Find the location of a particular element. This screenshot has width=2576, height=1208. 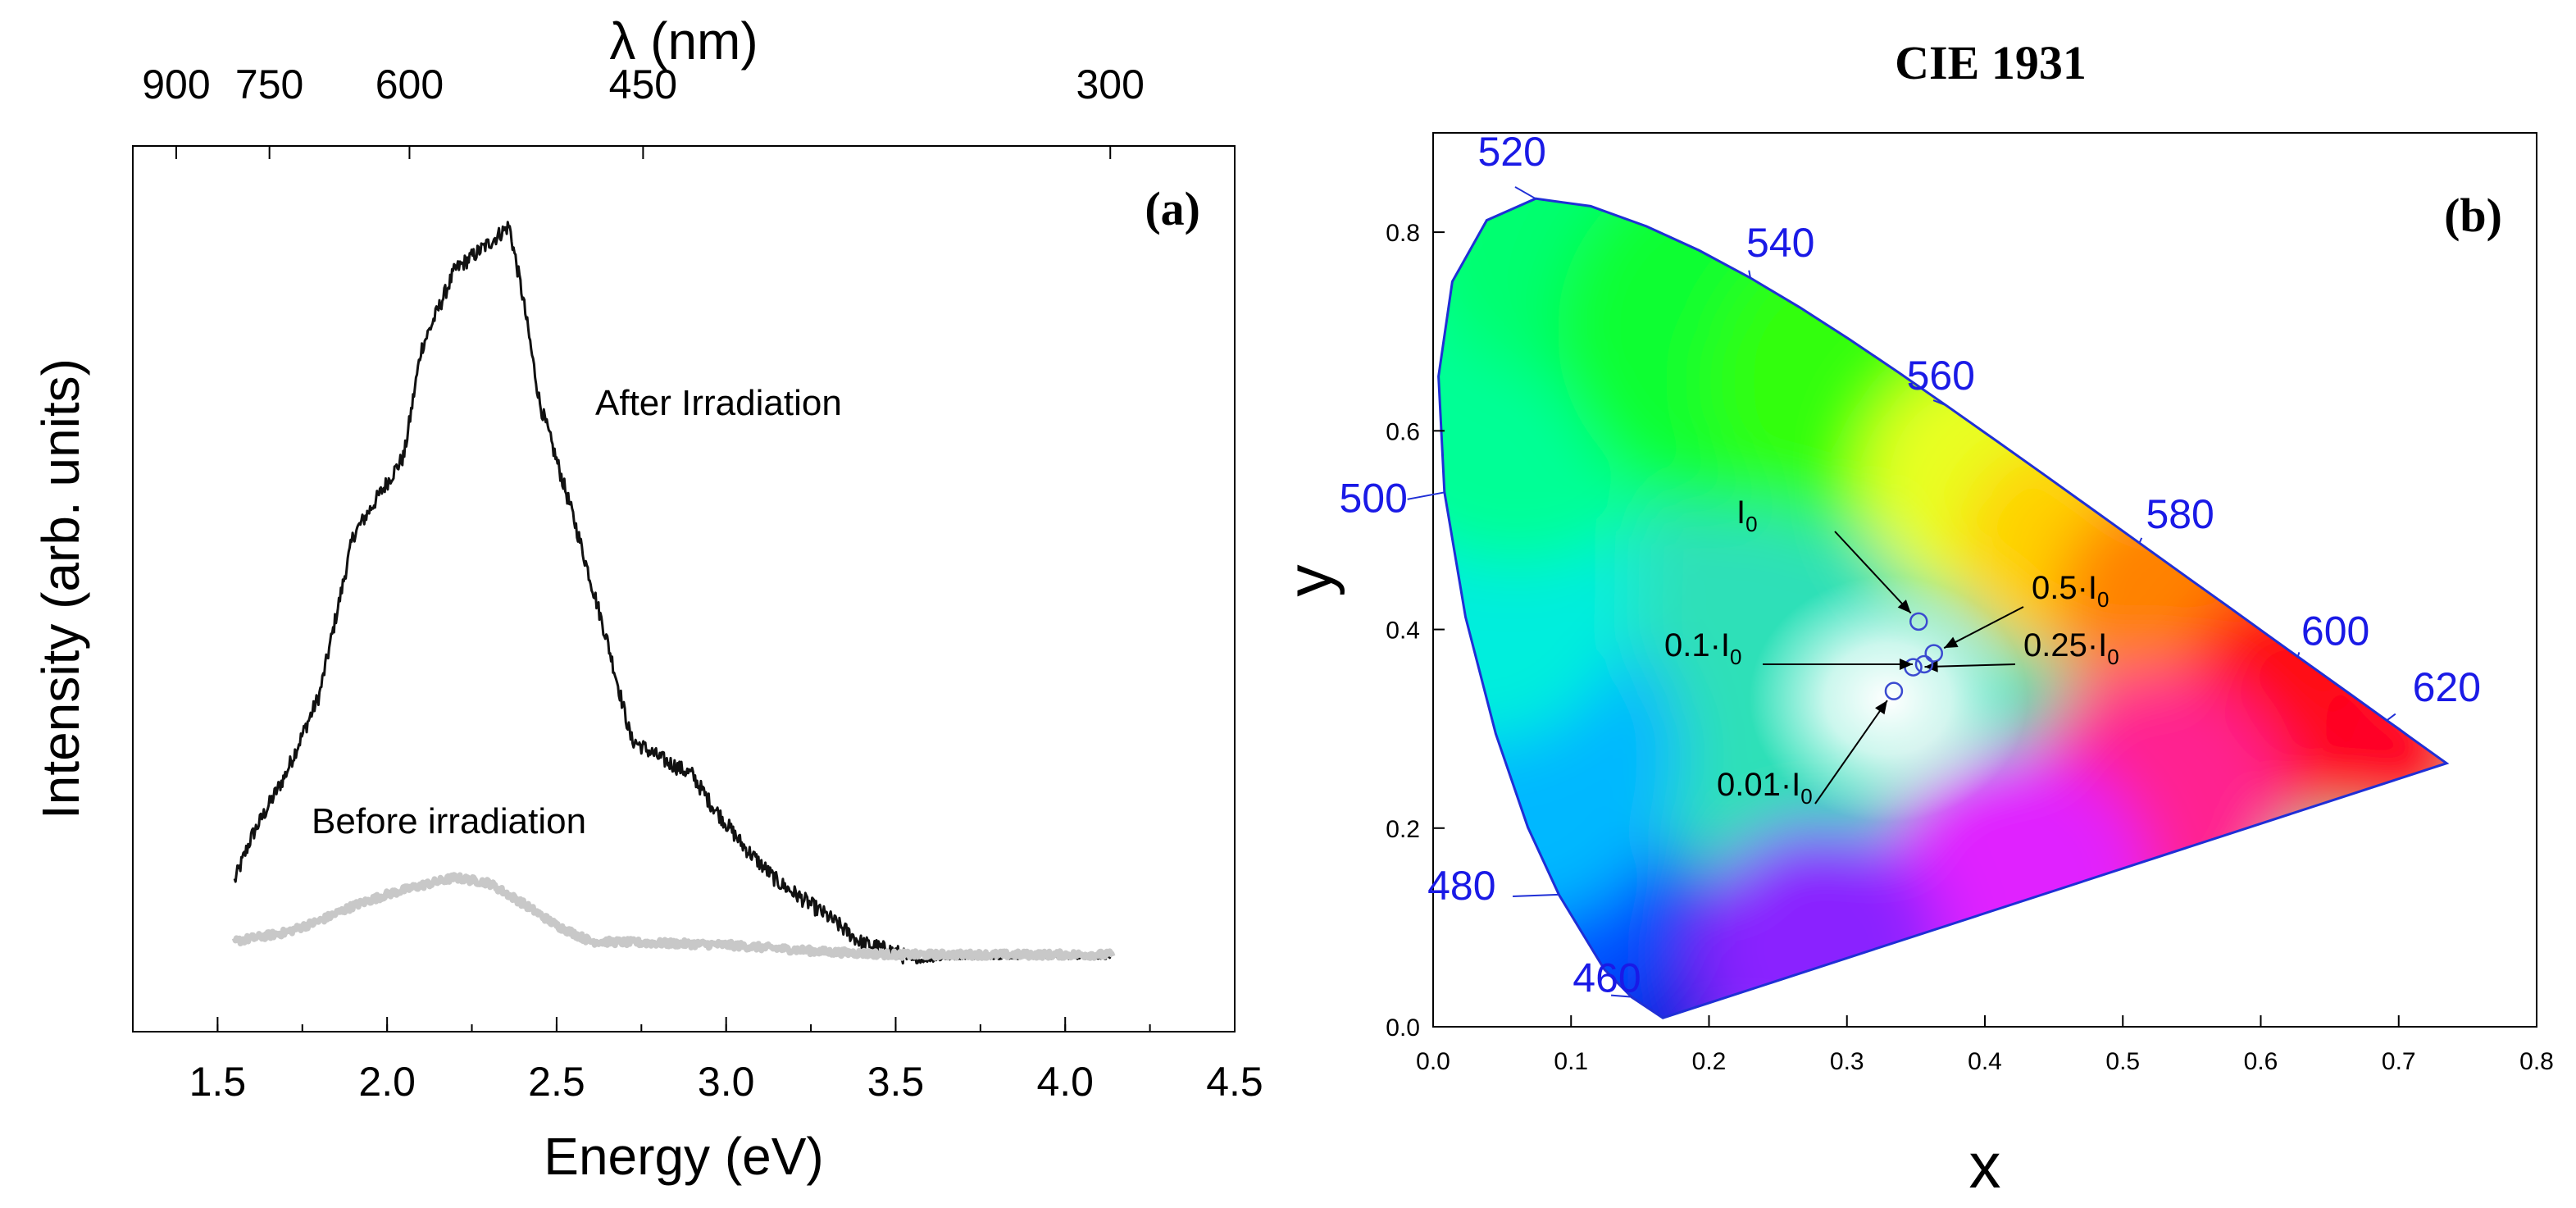

panel-b-label: (b) is located at coordinates (2473, 215).